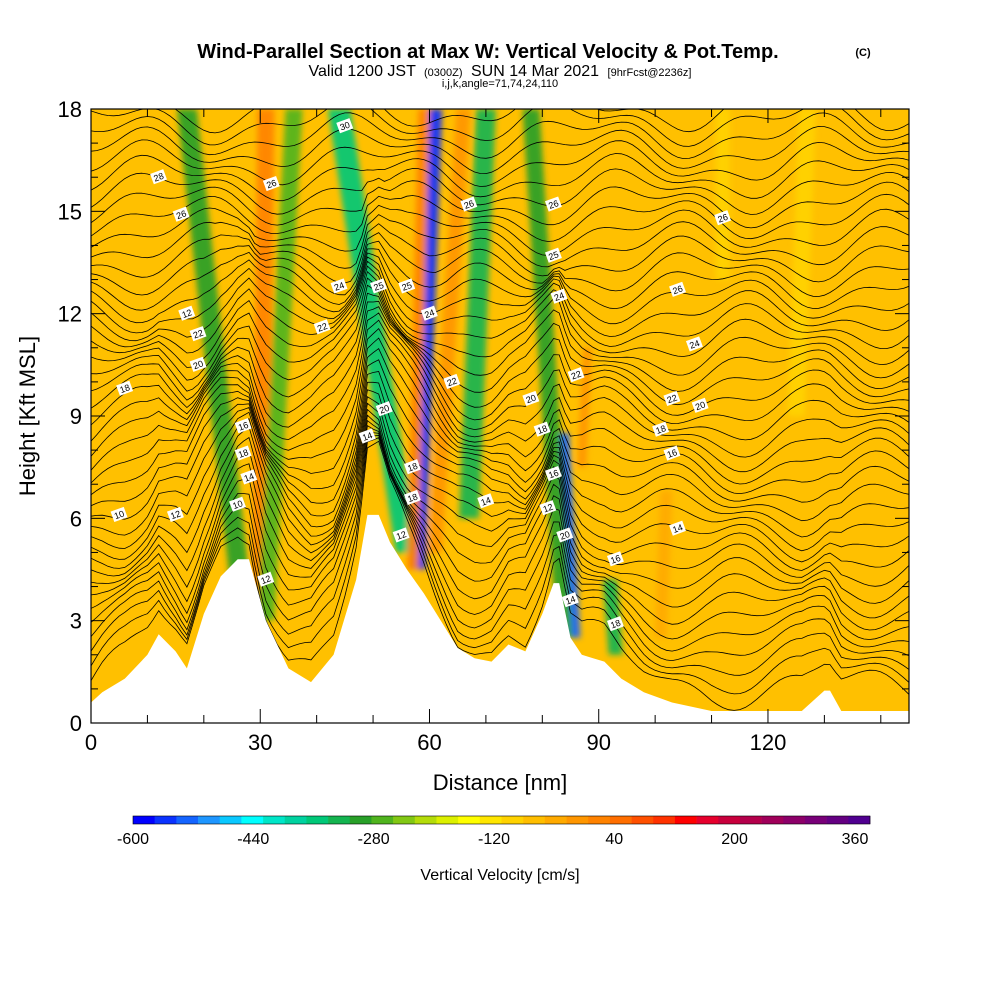 The height and width of the screenshot is (1000, 1000). Describe the element at coordinates (723, 218) in the screenshot. I see `contour-label-40: 26` at that location.